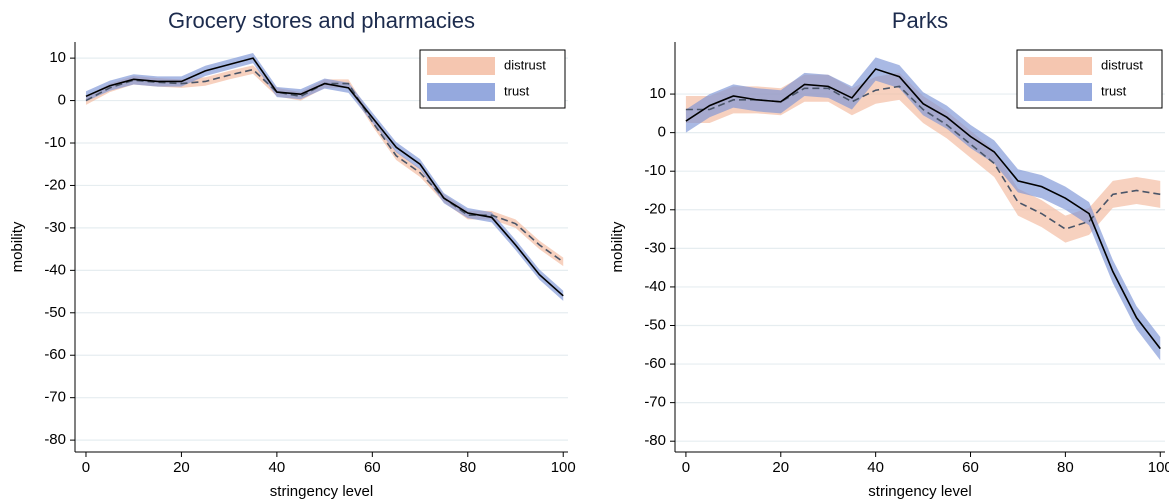 The width and height of the screenshot is (1169, 500). I want to click on confidence-band, so click(923, 157).